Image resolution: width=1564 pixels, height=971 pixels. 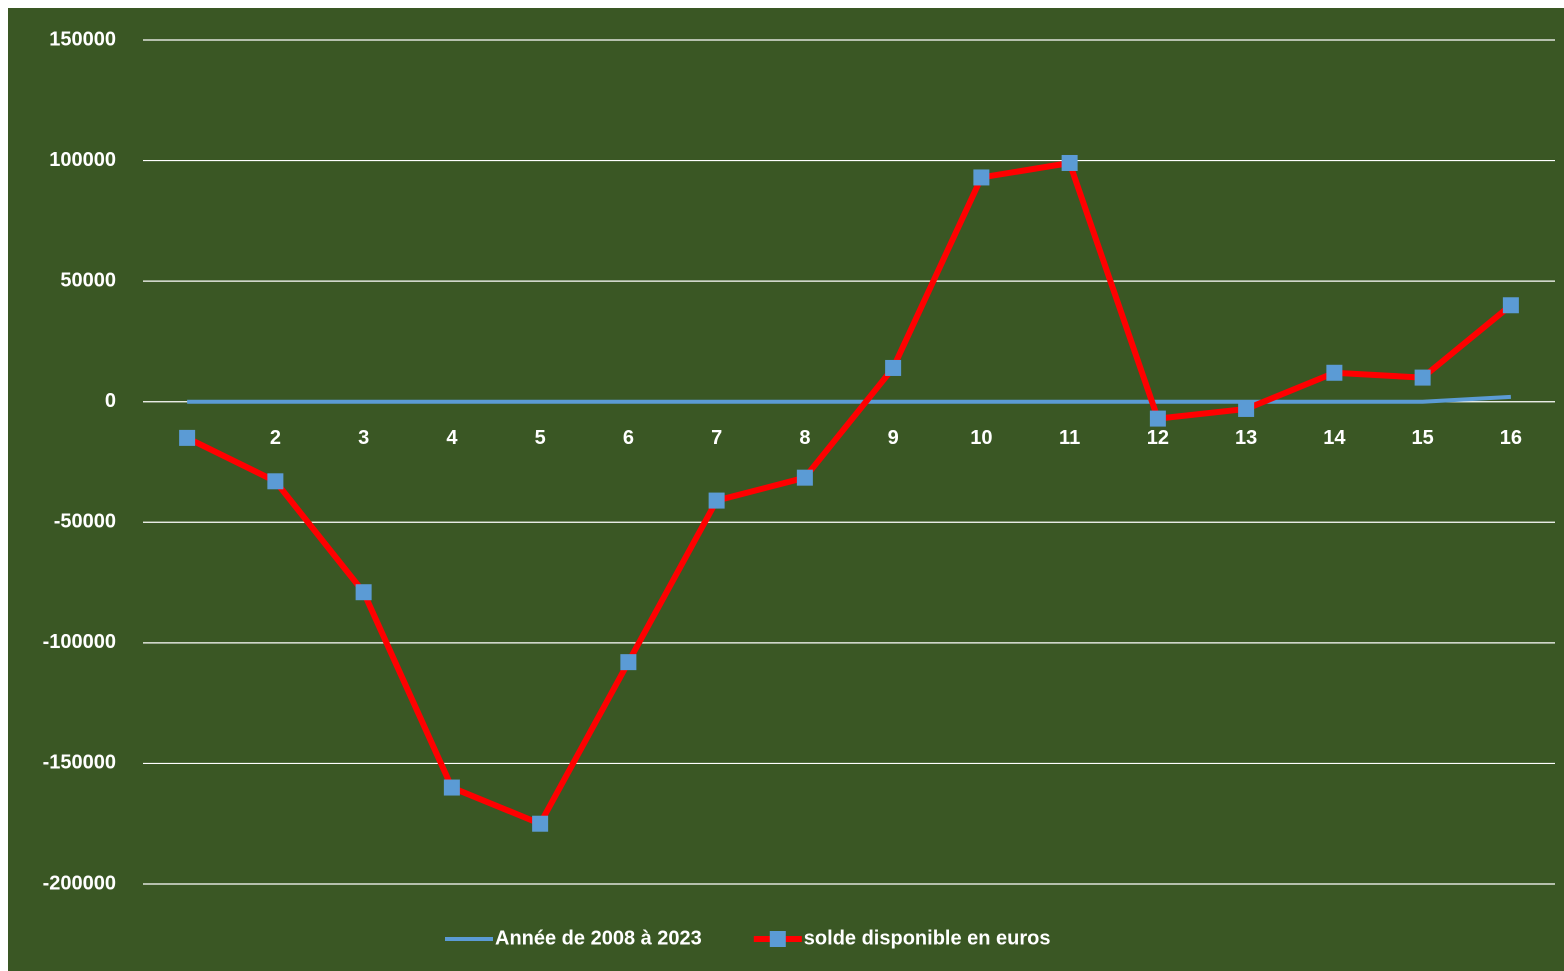 What do you see at coordinates (85, 522) in the screenshot?
I see `y-tick-label: -50000` at bounding box center [85, 522].